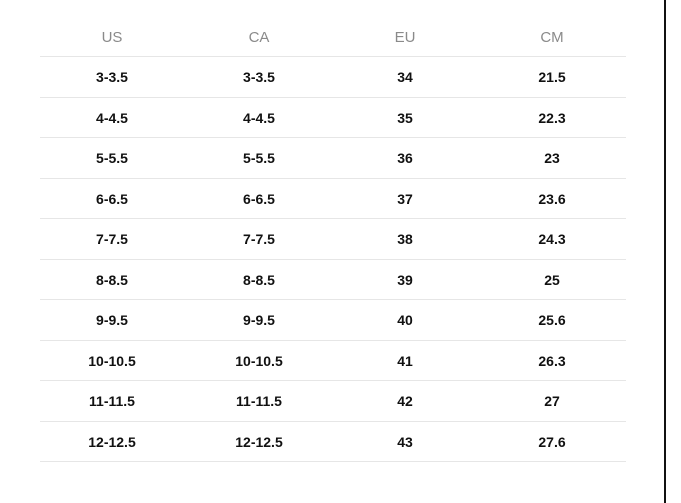 The height and width of the screenshot is (503, 681). What do you see at coordinates (552, 158) in the screenshot?
I see `table-cell: 23` at bounding box center [552, 158].